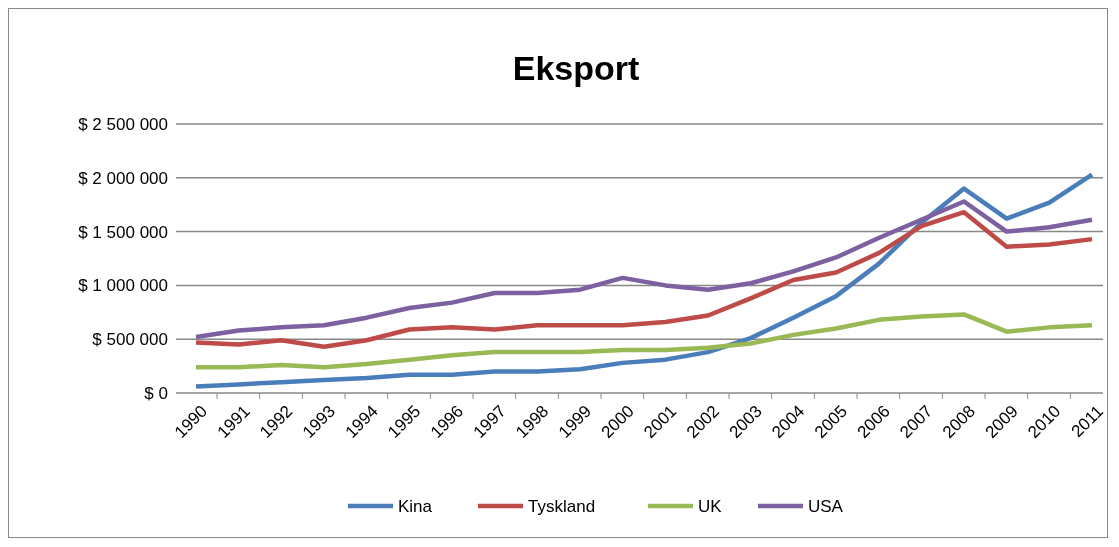 Image resolution: width=1119 pixels, height=547 pixels. I want to click on chart-title: Eksport, so click(576, 68).